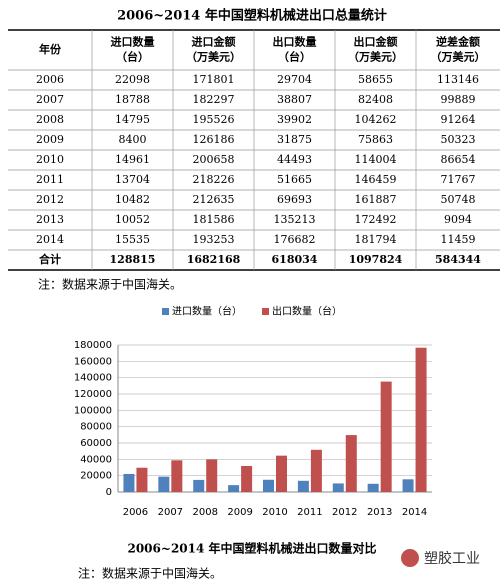  I want to click on table-cell: 2008, so click(50, 119).